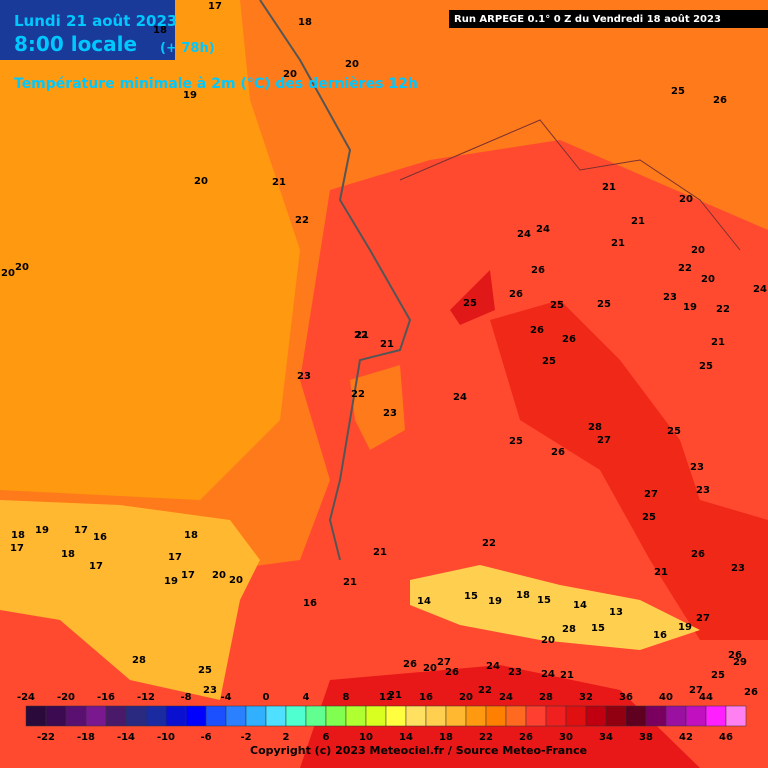 The height and width of the screenshot is (768, 768). I want to click on colorbar-label: 6, so click(326, 737).